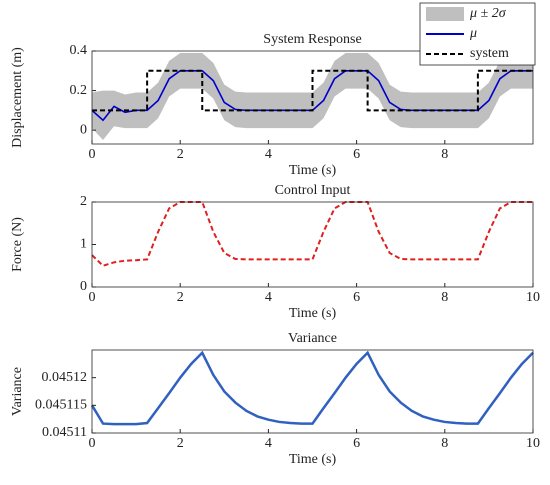 The image size is (550, 485). Describe the element at coordinates (473, 33) in the screenshot. I see `legend-label: μ` at that location.